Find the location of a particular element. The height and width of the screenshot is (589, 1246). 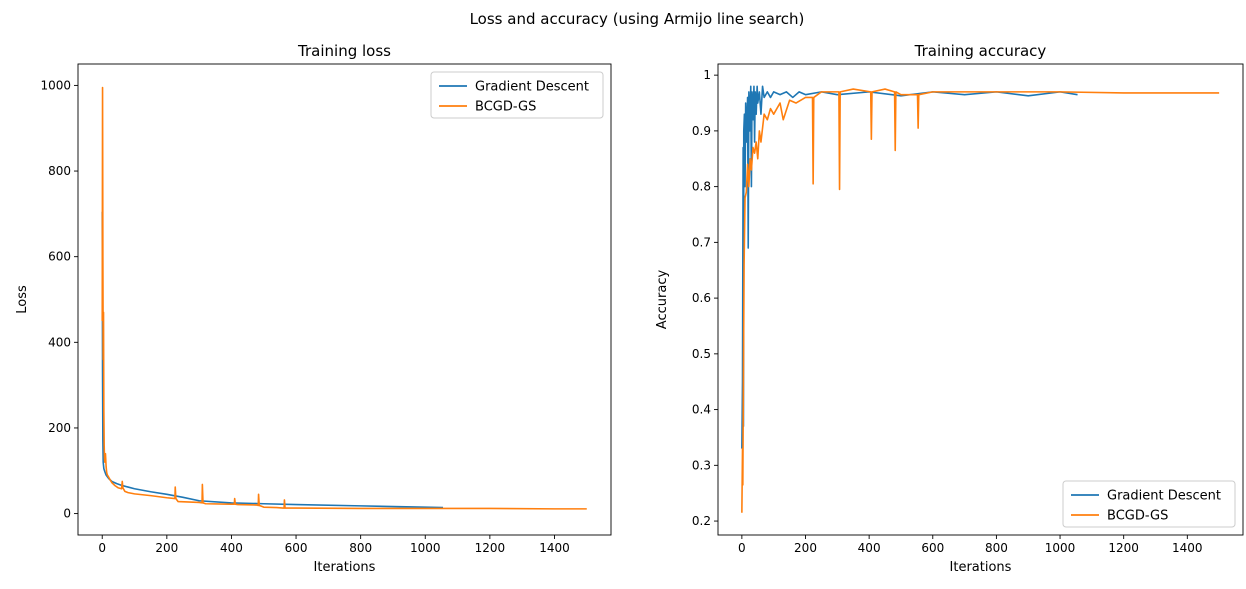

y-axis-label: Loss is located at coordinates (22, 299).